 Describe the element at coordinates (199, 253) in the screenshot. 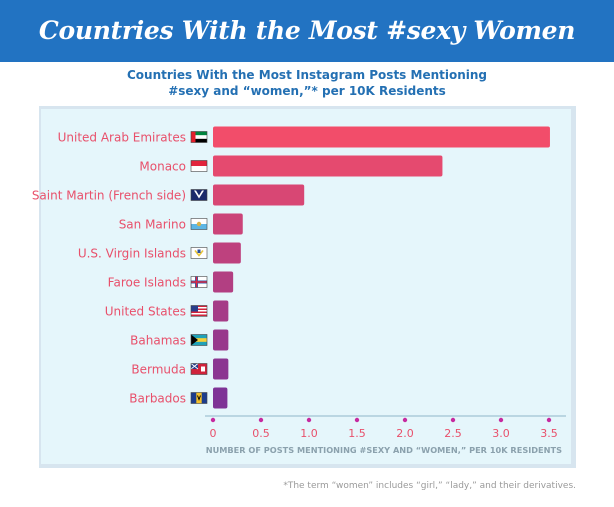

I see `us-virgin-islands-flag-icon` at that location.